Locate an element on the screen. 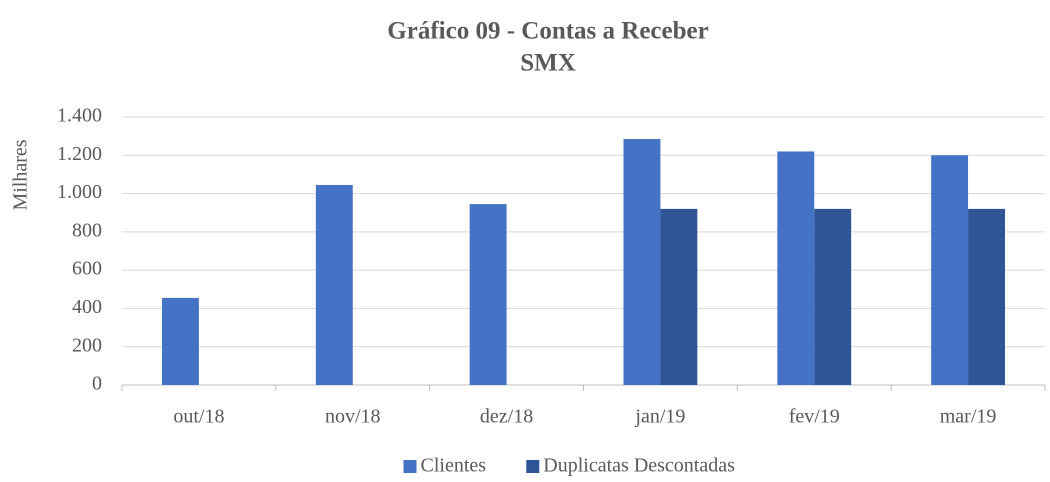 Image resolution: width=1050 pixels, height=482 pixels. chart-title: SMX is located at coordinates (548, 63).